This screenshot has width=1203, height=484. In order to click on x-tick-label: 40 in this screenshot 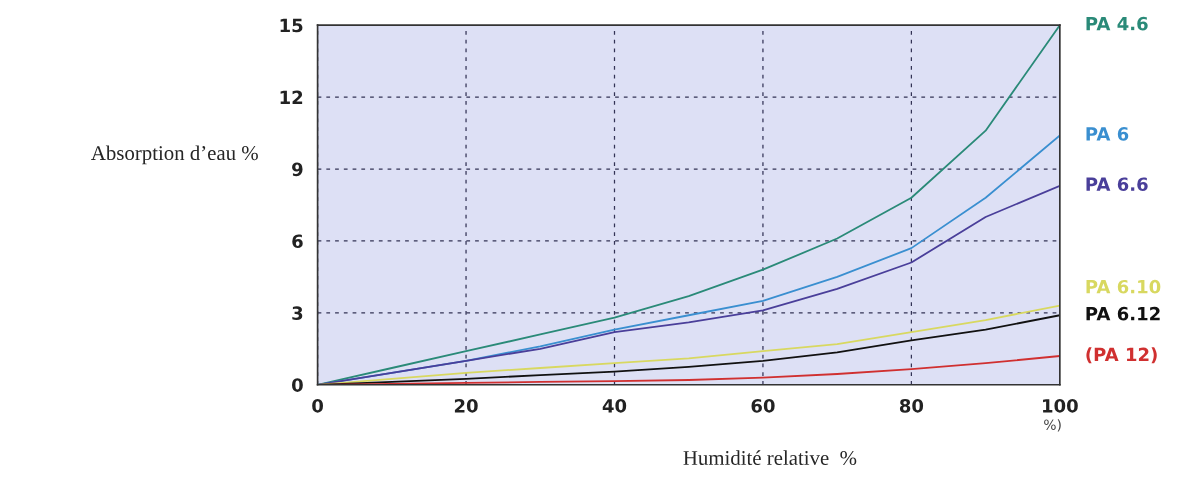, I will do `click(614, 405)`.